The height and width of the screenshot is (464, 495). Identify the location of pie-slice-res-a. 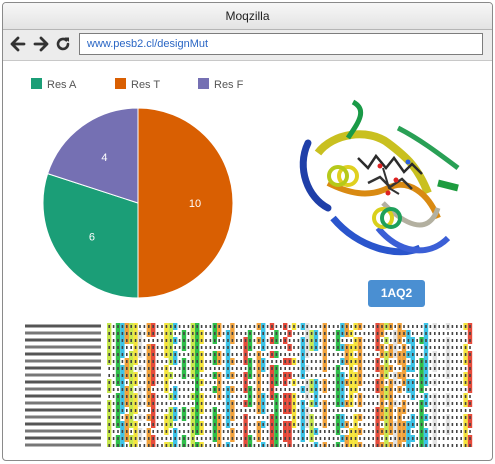
(90, 236).